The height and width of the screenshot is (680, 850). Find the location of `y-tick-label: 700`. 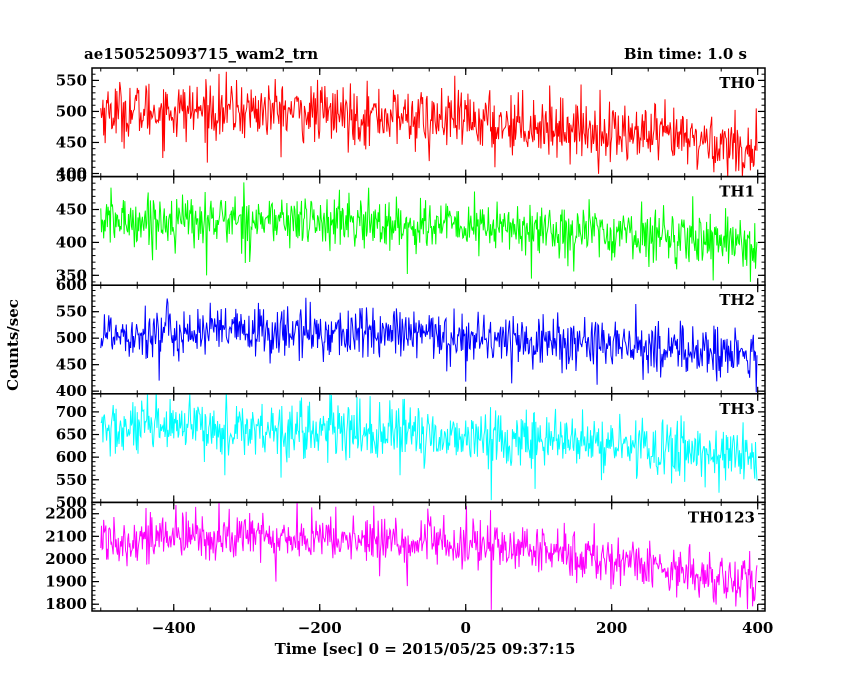

y-tick-label: 700 is located at coordinates (71, 412).